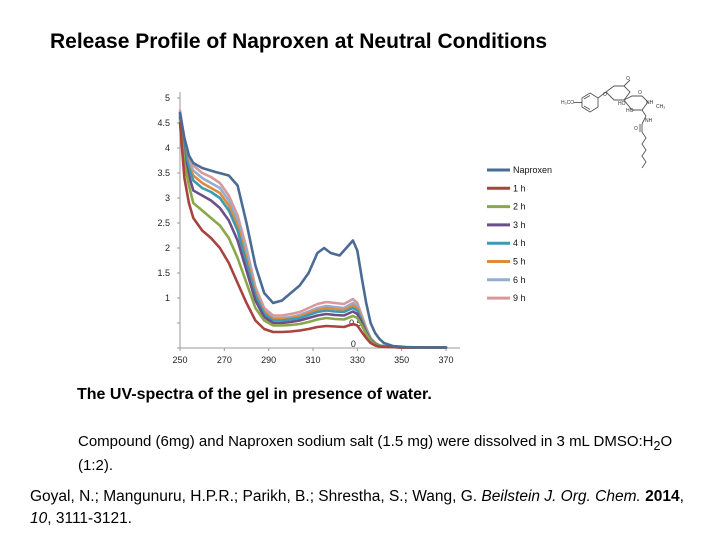  I want to click on y-tick-label: 2.5, so click(163, 223).